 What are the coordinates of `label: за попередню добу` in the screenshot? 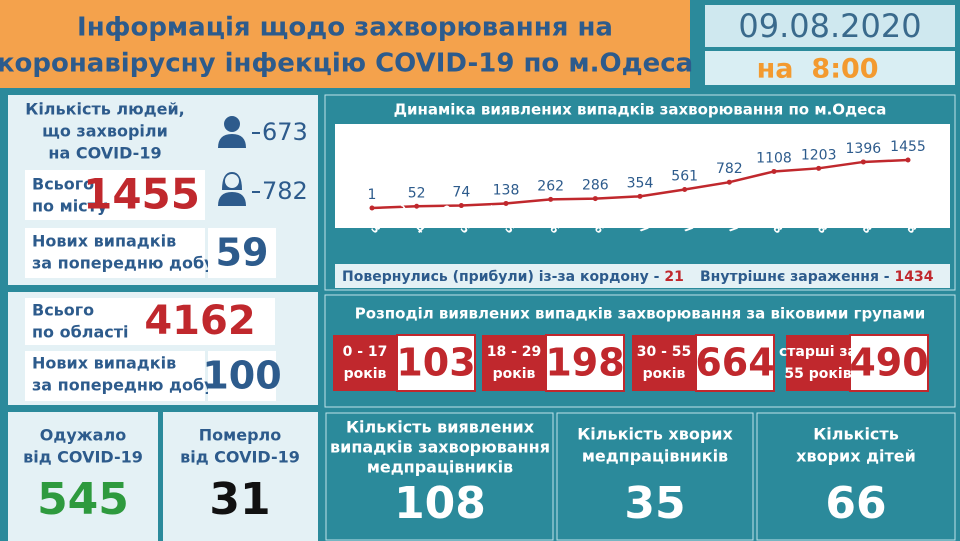 It's located at (123, 385).